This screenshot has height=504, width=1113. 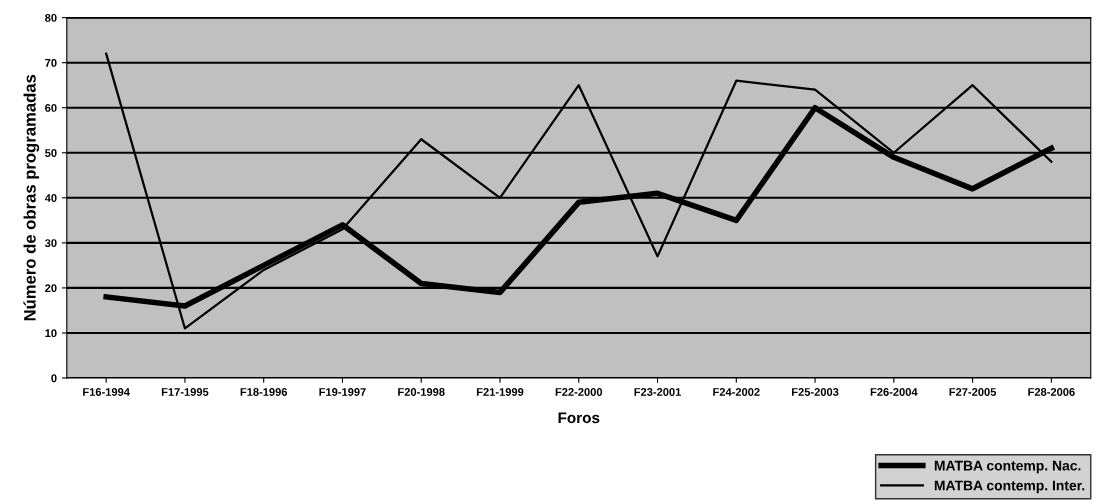 I want to click on x-tick-label: F27-2005, so click(x=973, y=392).